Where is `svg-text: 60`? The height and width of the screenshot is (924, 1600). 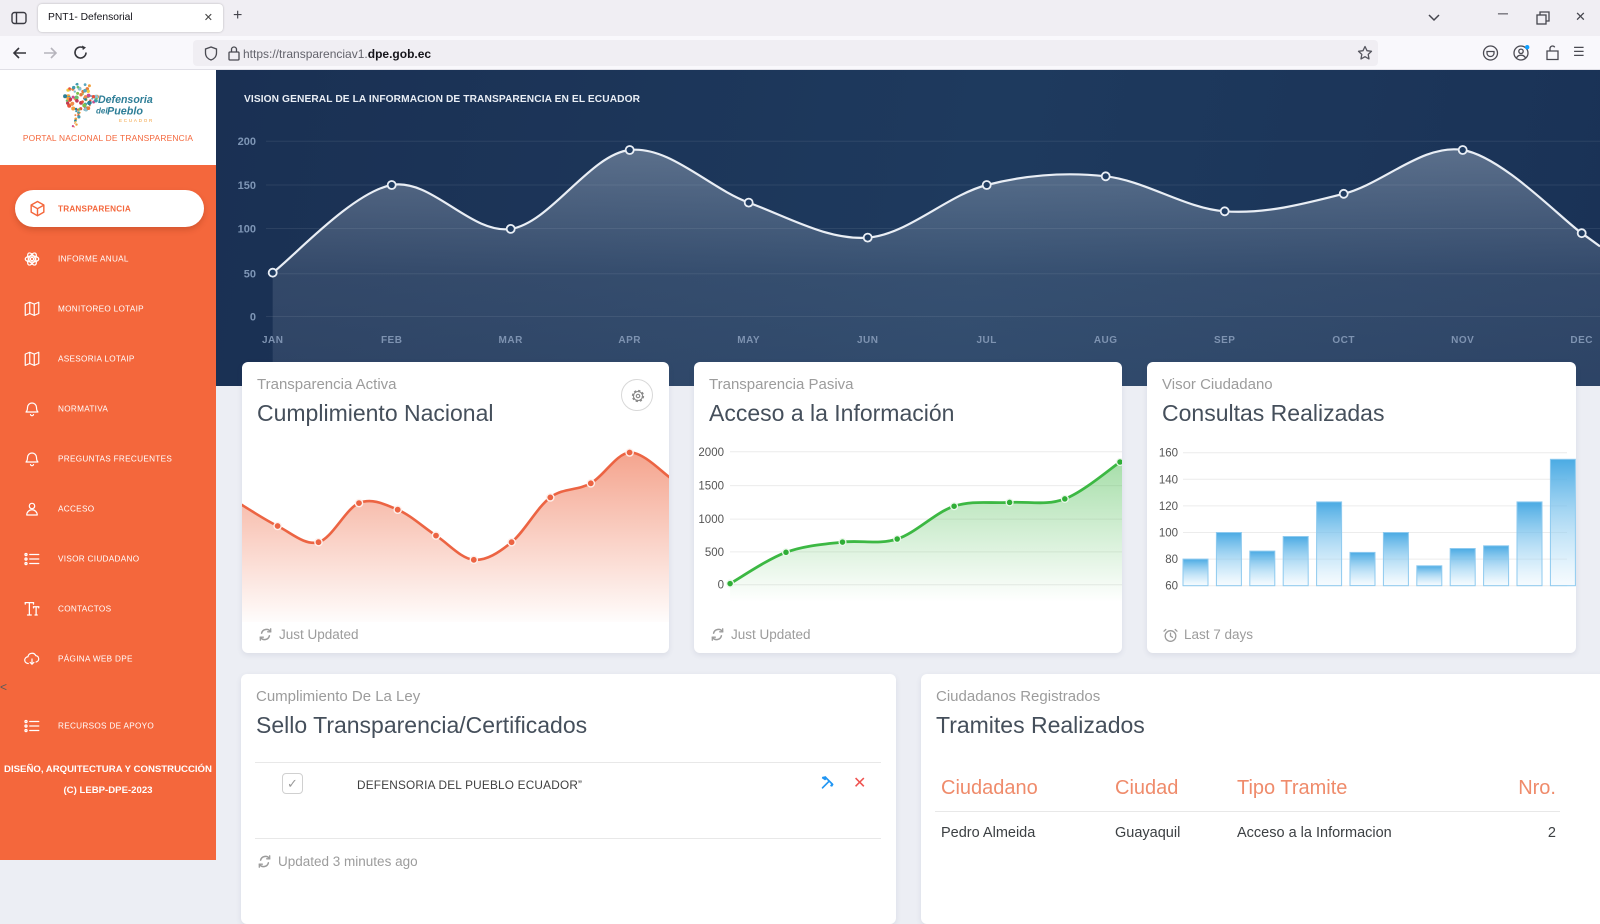 svg-text: 60 is located at coordinates (1171, 587).